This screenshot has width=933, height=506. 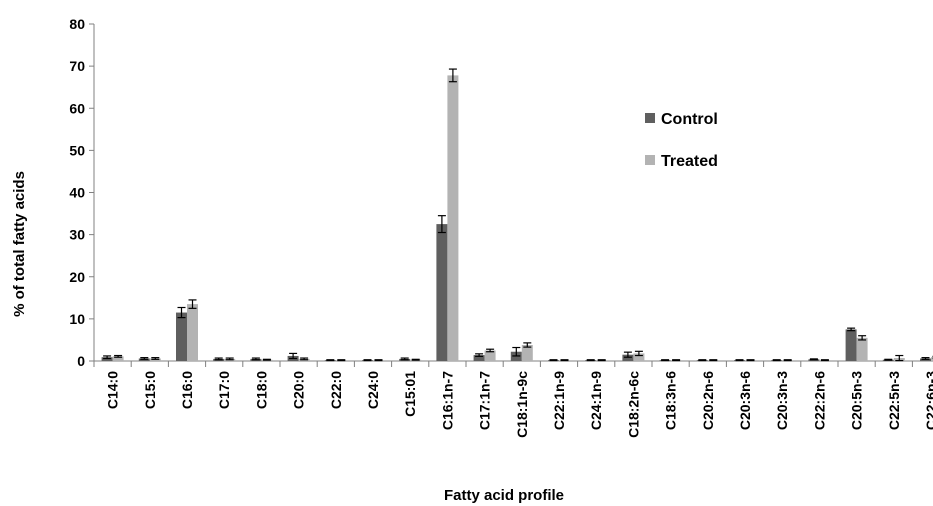 What do you see at coordinates (192, 332) in the screenshot?
I see `bar-treated-C16:0` at bounding box center [192, 332].